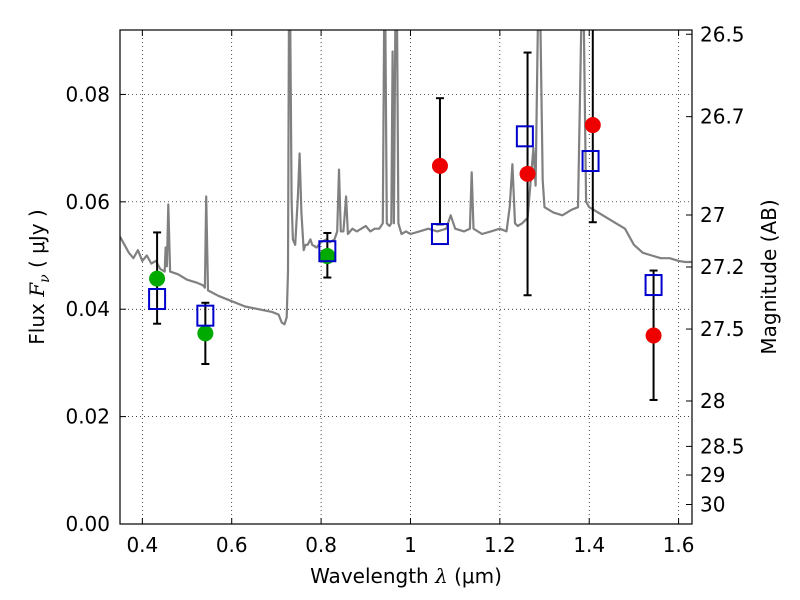 This screenshot has width=800, height=600. Describe the element at coordinates (679, 545) in the screenshot. I see `x-tick-label: 1.6` at that location.